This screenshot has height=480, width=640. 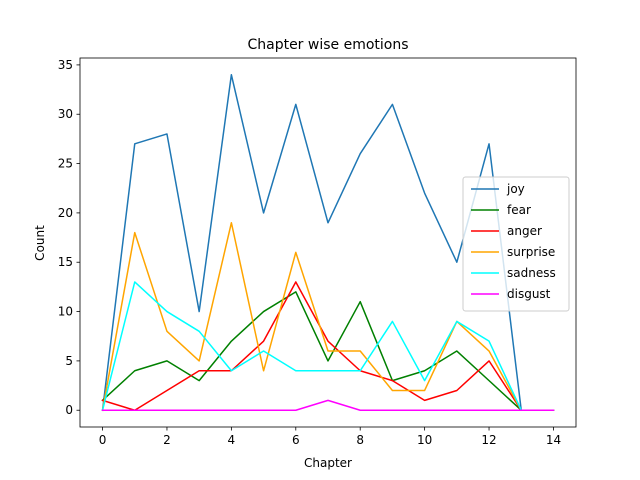 What do you see at coordinates (328, 463) in the screenshot?
I see `x-axis-label: Chapter` at bounding box center [328, 463].